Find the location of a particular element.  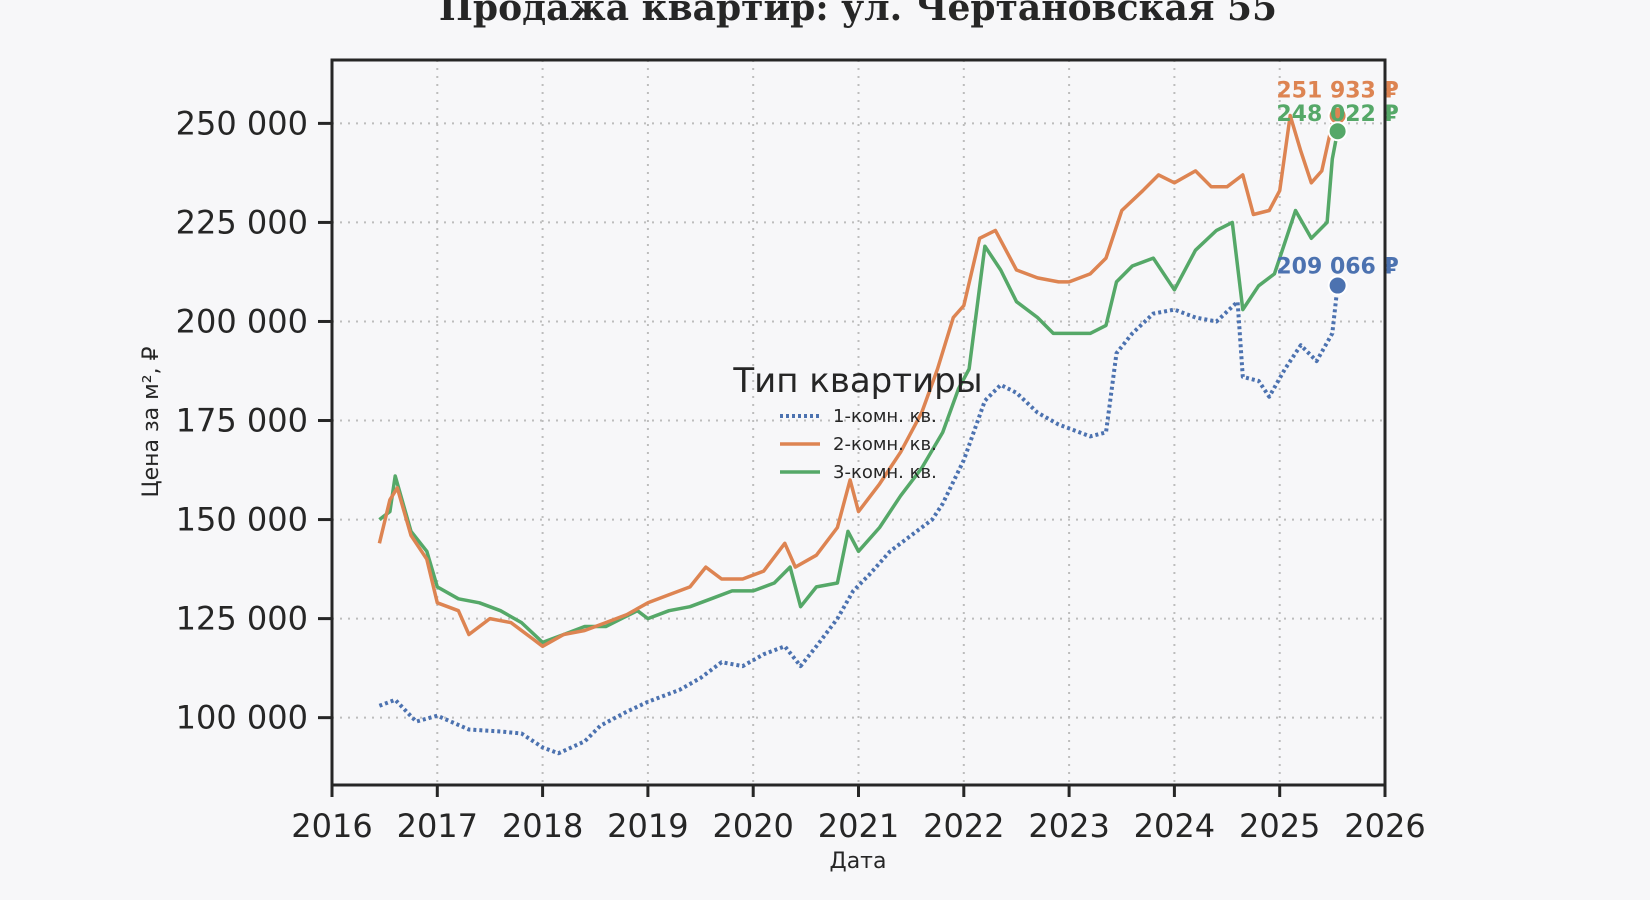

end-value-label: 248 022 ₽ is located at coordinates (1337, 114).